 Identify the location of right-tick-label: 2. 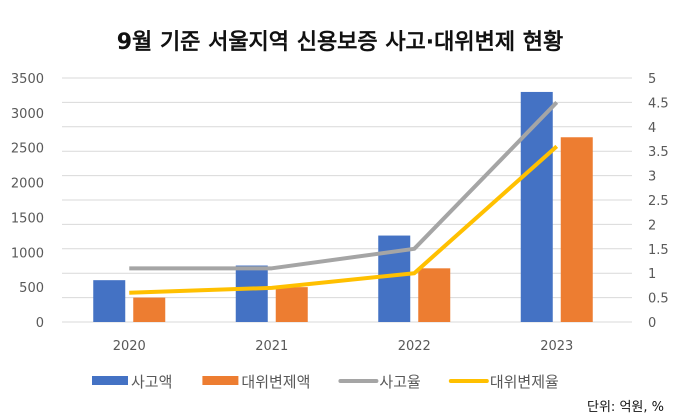
(652, 225).